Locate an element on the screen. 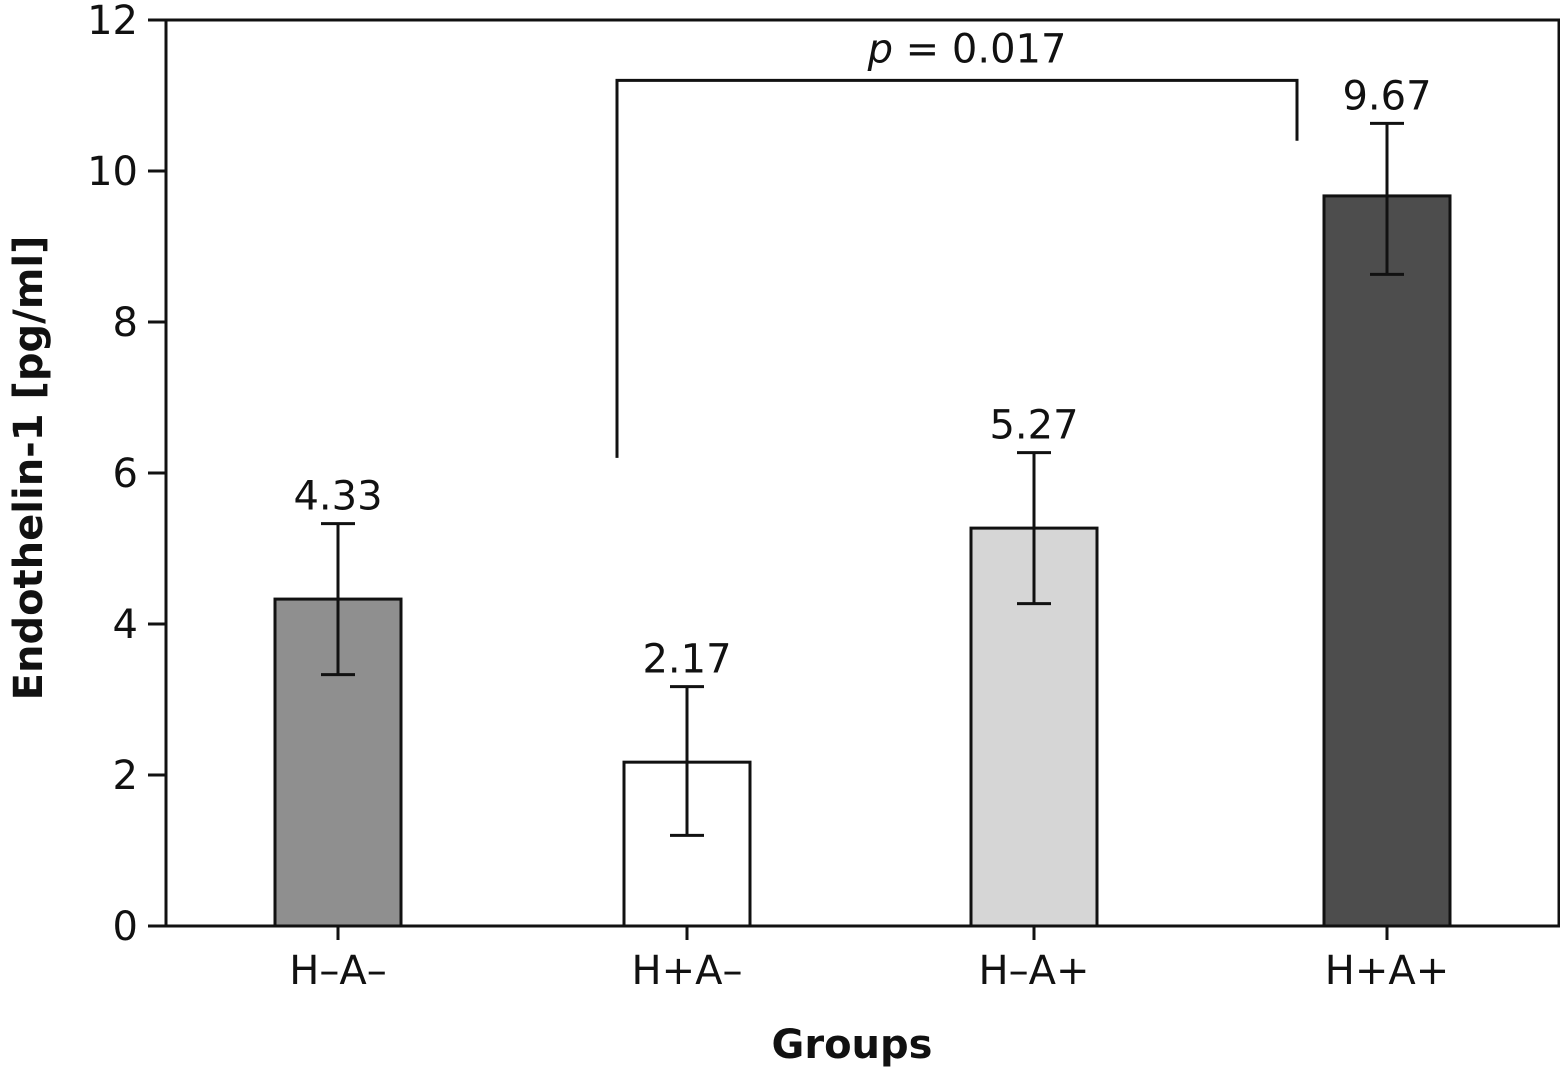  p-value-label: p = 0.017 is located at coordinates (967, 49).